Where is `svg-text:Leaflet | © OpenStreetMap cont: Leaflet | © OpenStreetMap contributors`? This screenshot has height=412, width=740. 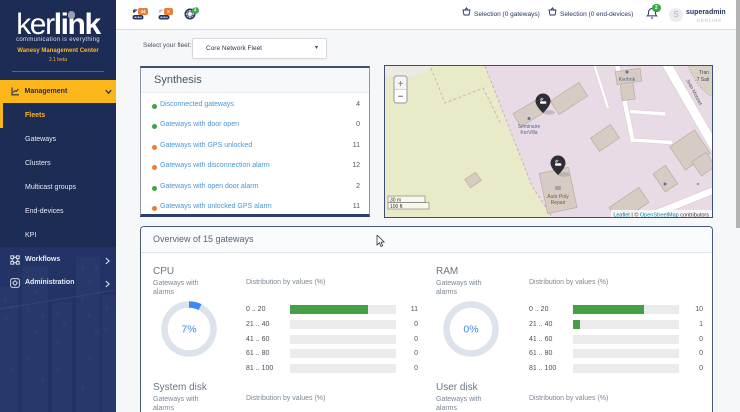
svg-text:Leaflet | © OpenStreetMap cont: Leaflet | © OpenStreetMap contributors is located at coordinates (661, 215).